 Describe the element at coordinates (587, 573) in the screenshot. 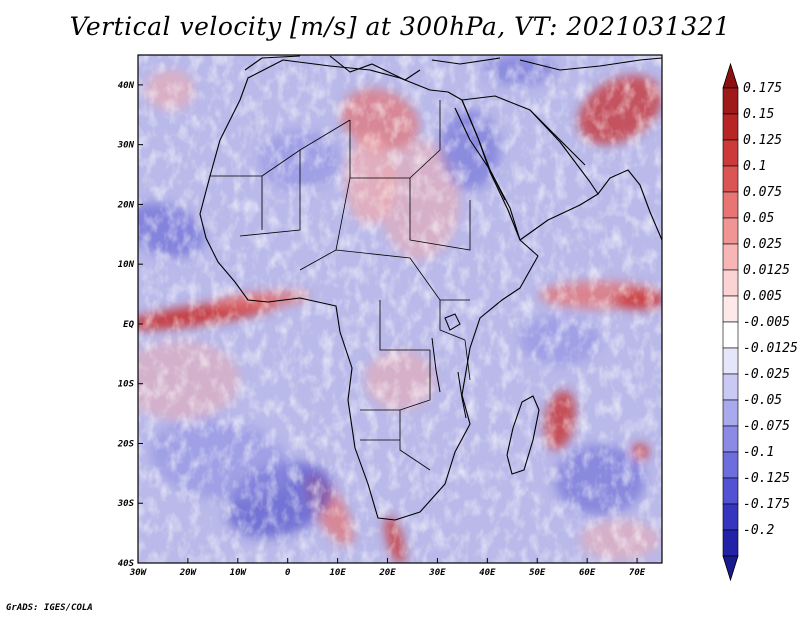

I see `lon-tick-label: 60E` at that location.